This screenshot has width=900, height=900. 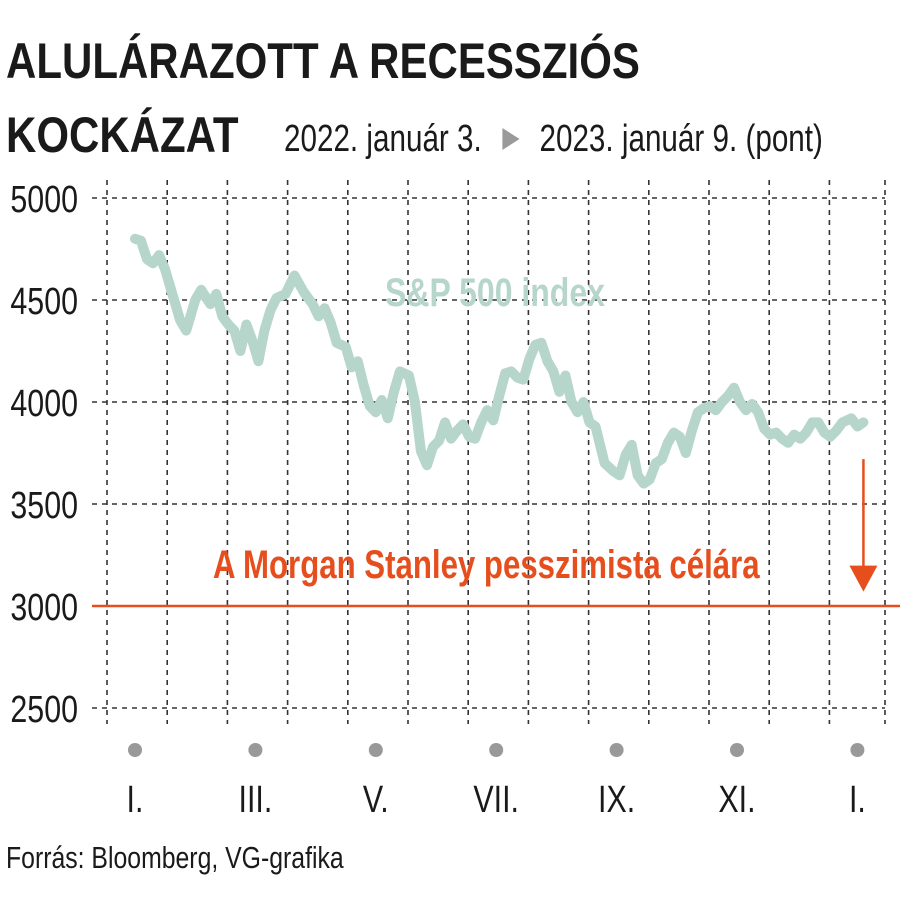 I want to click on subtitle-end-date: 2023. január 9. (pont), so click(x=681, y=139).